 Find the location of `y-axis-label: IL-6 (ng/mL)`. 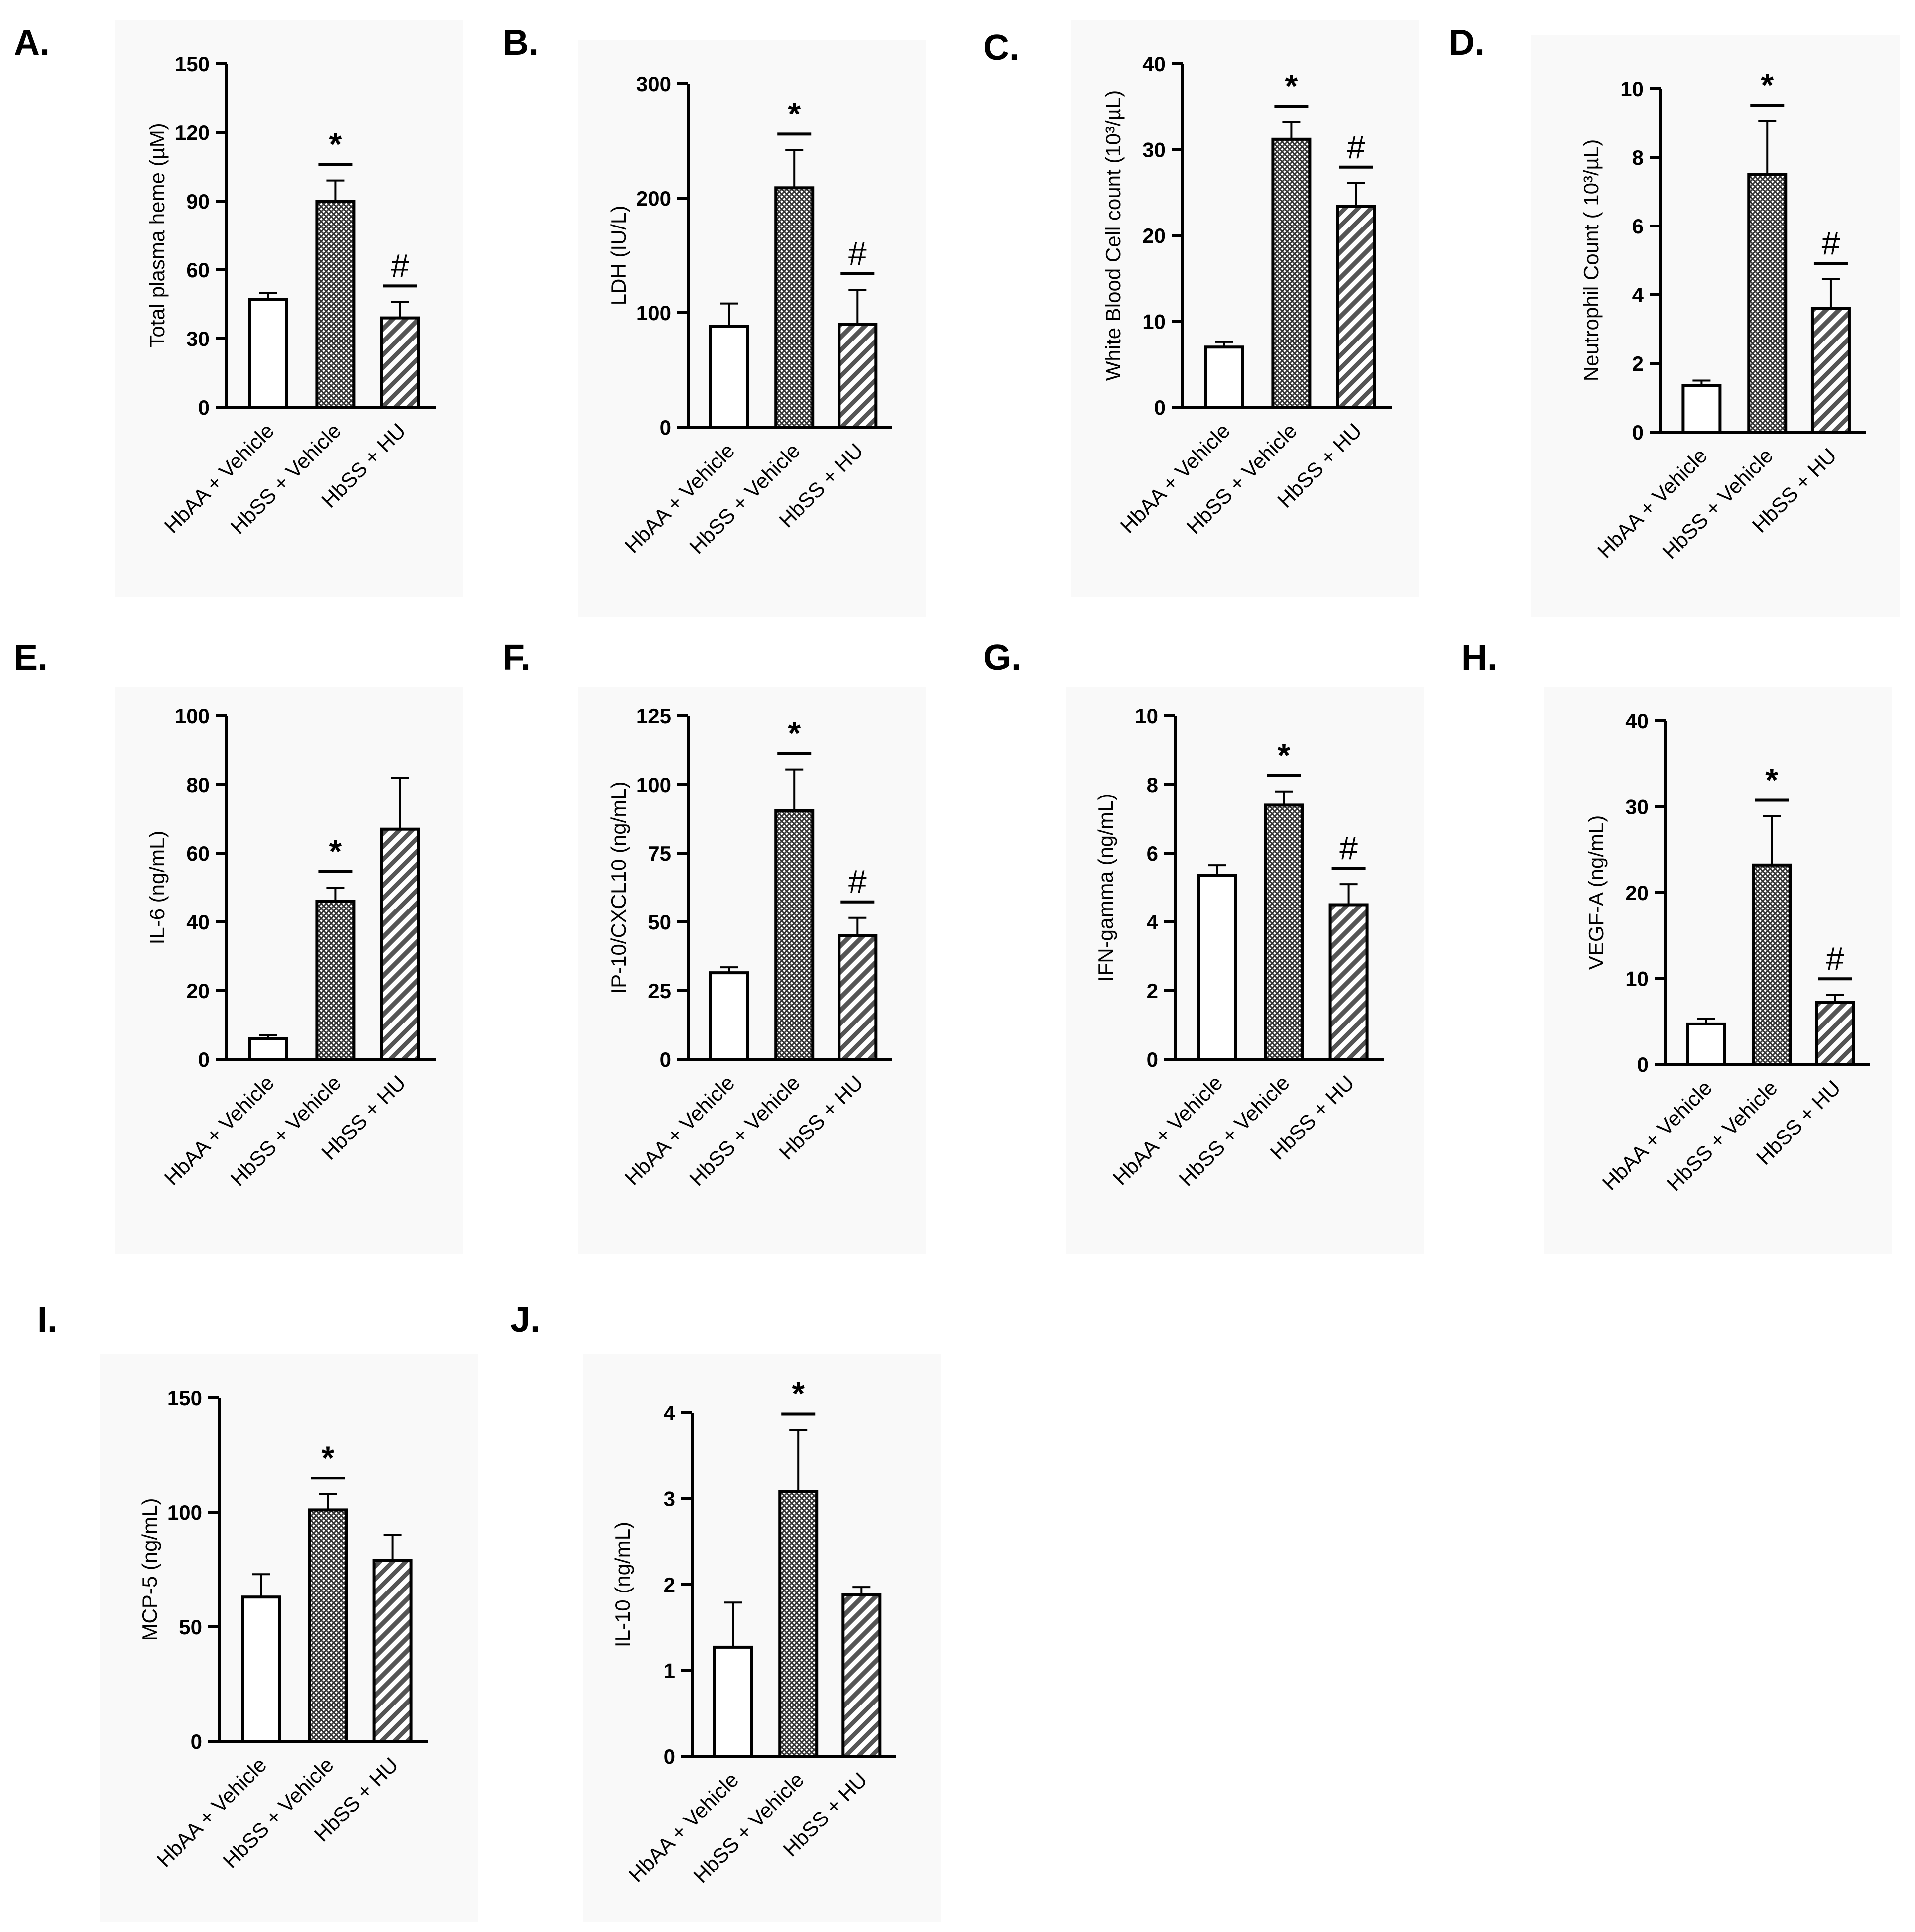

y-axis-label: IL-6 (ng/mL) is located at coordinates (157, 888).